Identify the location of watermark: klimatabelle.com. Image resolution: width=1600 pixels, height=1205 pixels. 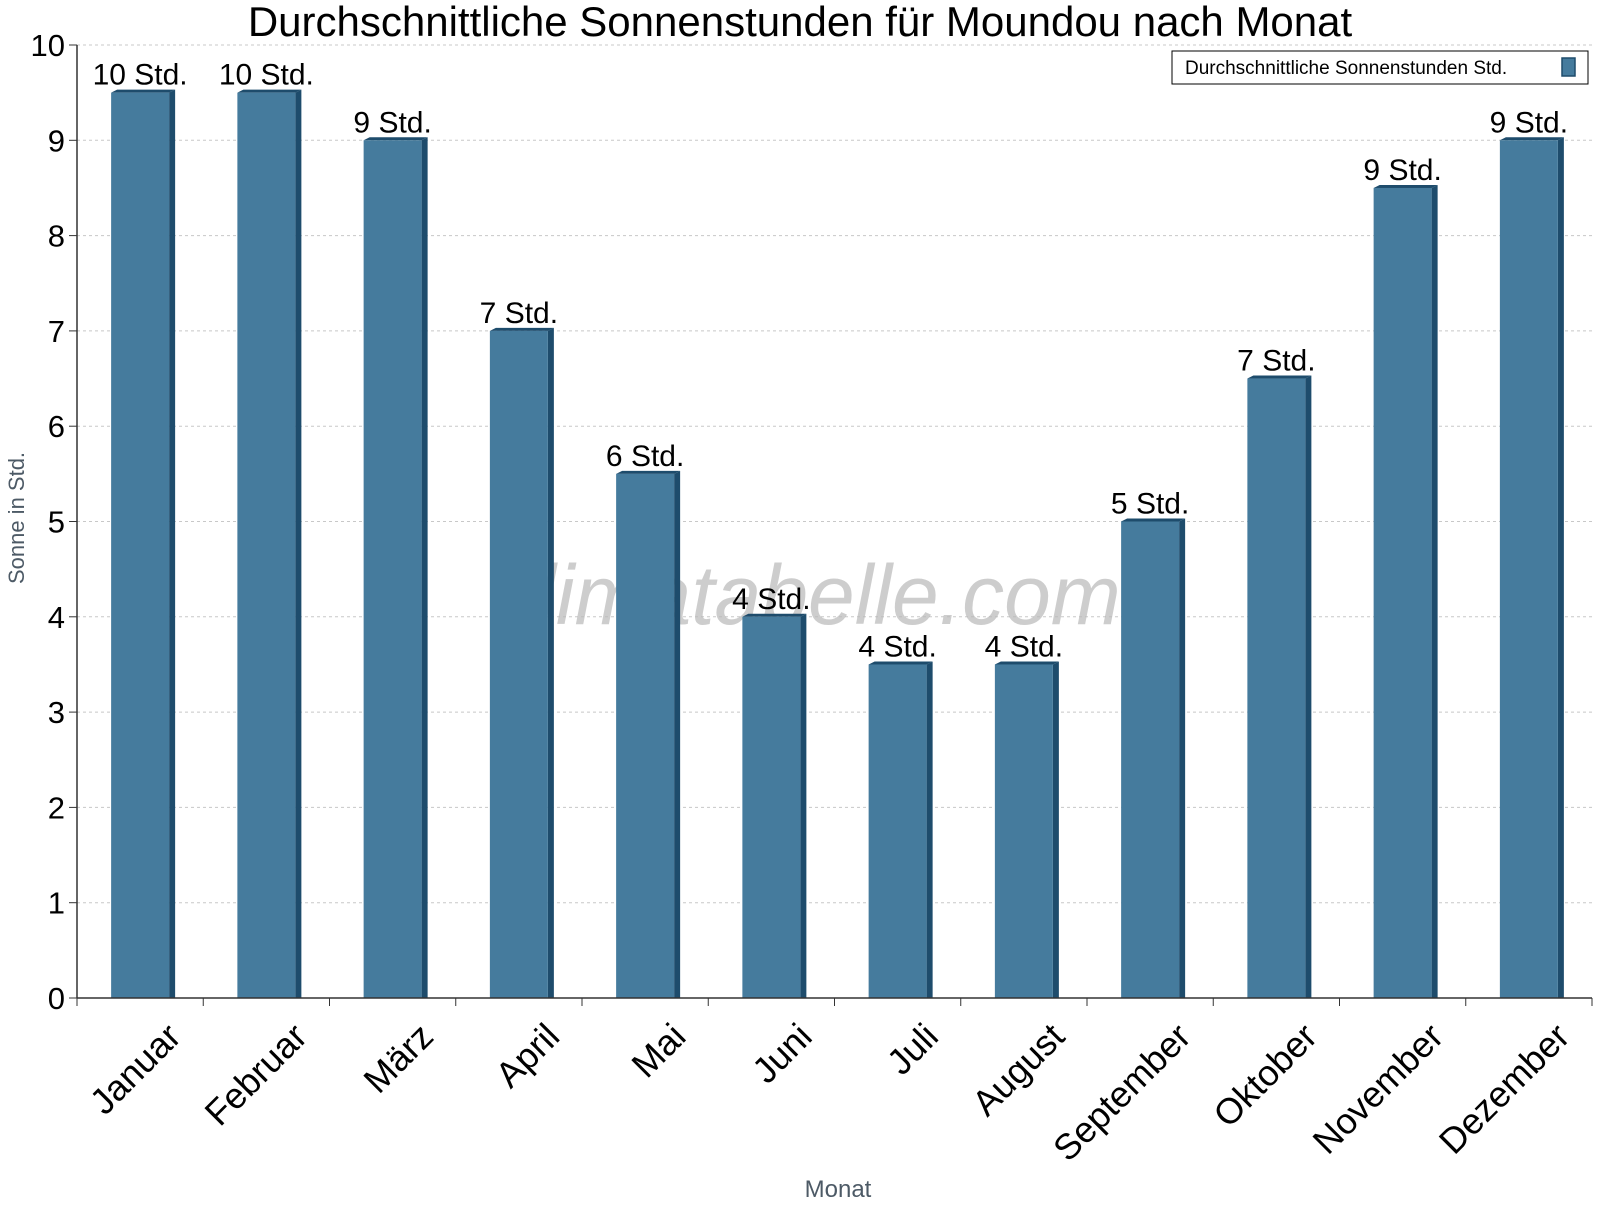
(808, 595).